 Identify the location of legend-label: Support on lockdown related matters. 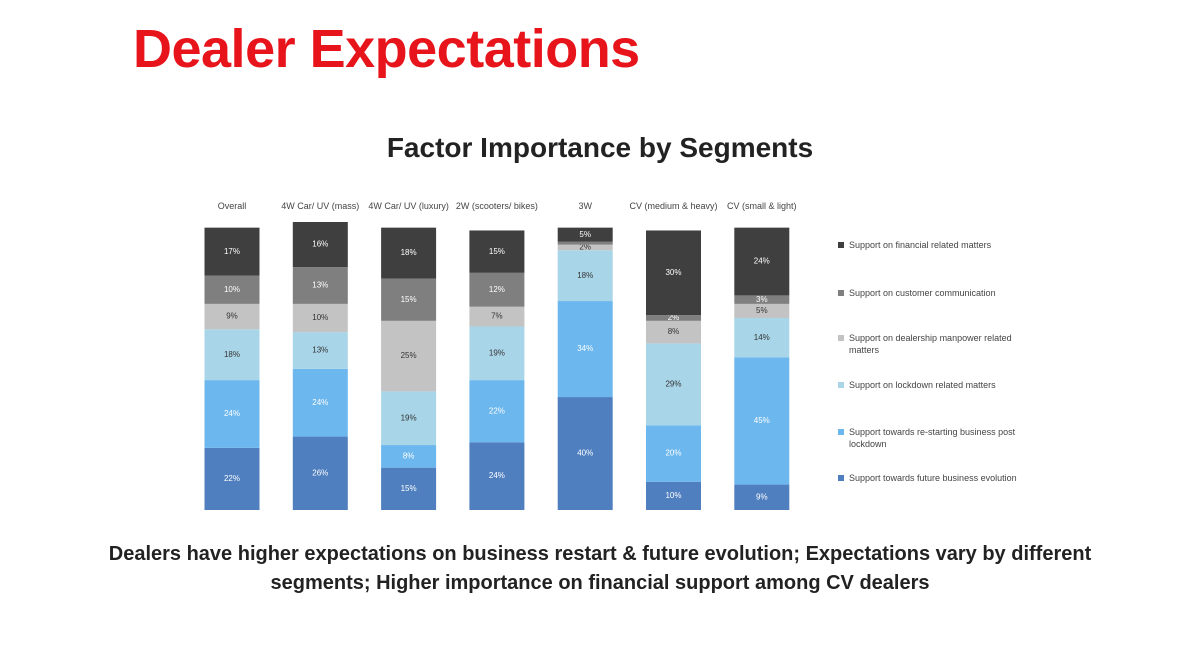
(922, 385).